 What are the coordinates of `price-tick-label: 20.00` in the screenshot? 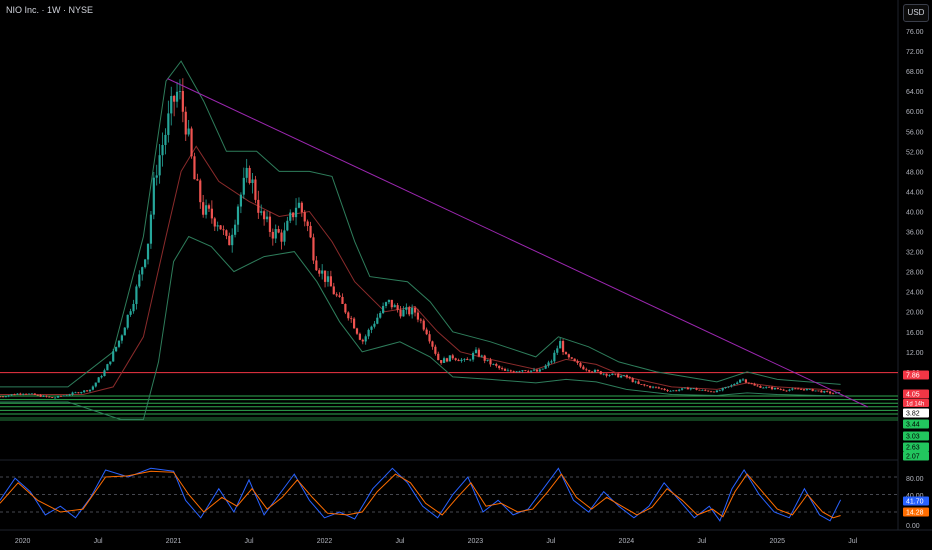 It's located at (915, 313).